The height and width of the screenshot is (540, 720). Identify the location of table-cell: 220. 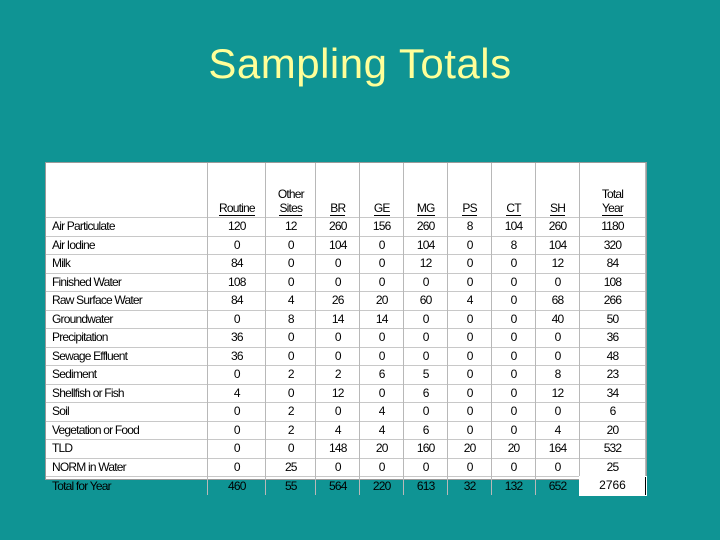
(382, 485).